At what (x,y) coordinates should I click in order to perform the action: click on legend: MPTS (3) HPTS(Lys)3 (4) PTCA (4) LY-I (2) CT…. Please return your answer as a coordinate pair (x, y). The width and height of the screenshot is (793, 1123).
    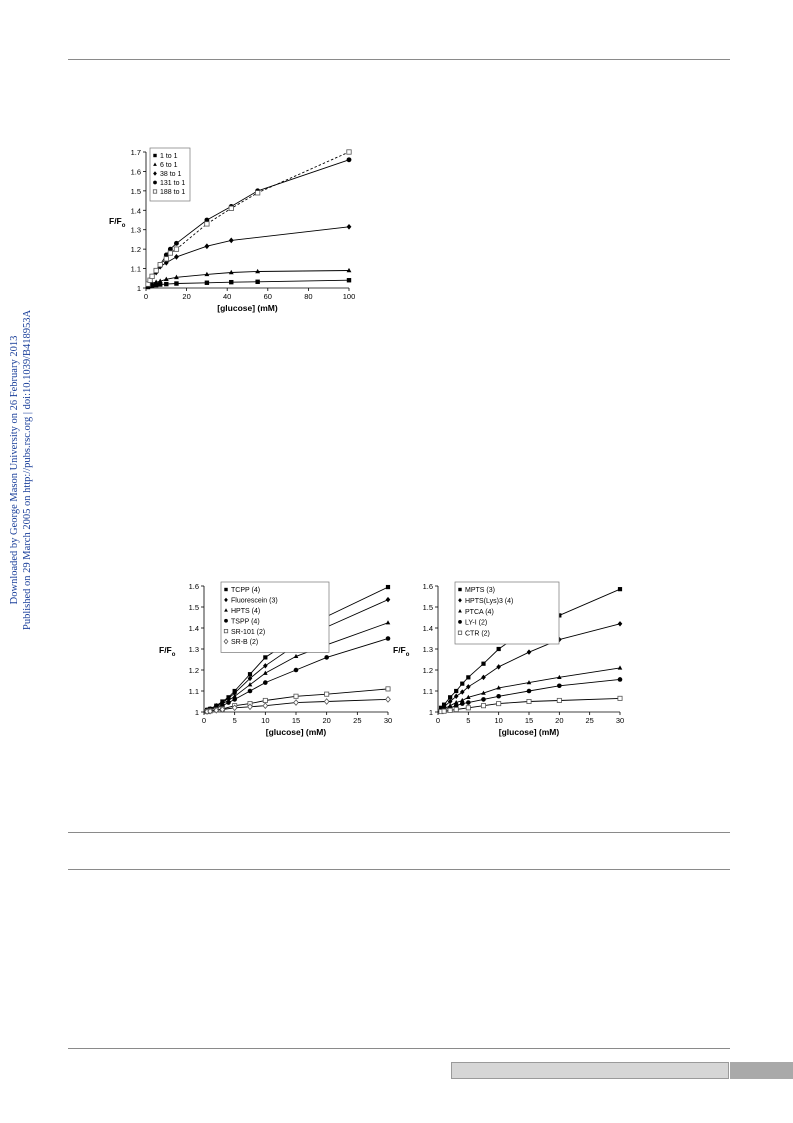
    Looking at the image, I should click on (507, 613).